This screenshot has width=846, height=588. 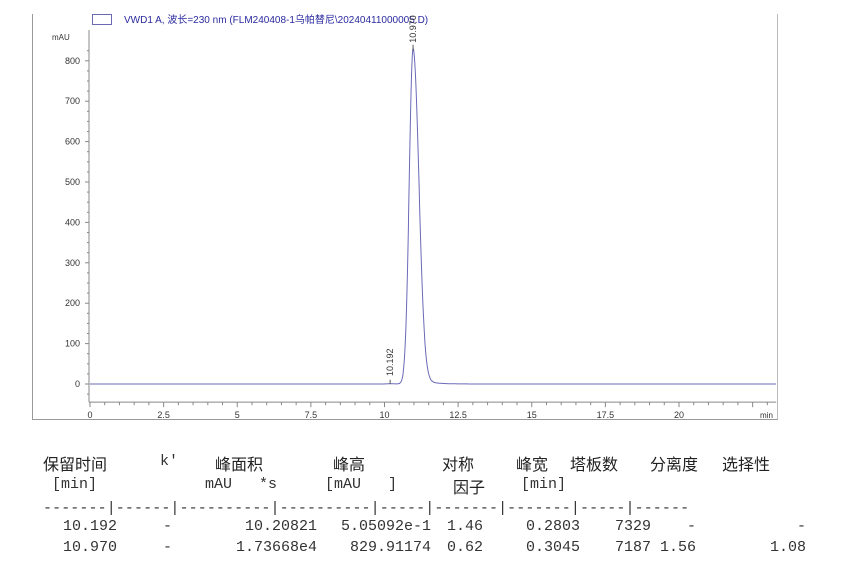 What do you see at coordinates (72, 222) in the screenshot?
I see `y-tick-label: 400` at bounding box center [72, 222].